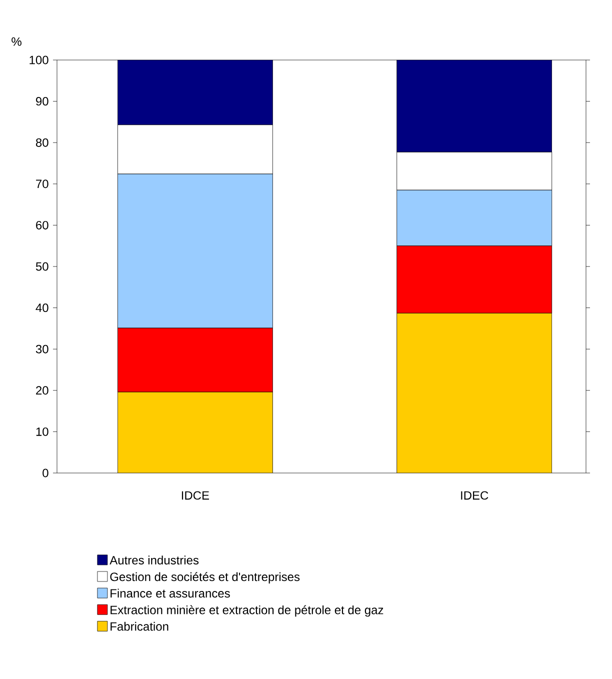  I want to click on x-tick-label: IDCE, so click(195, 495).